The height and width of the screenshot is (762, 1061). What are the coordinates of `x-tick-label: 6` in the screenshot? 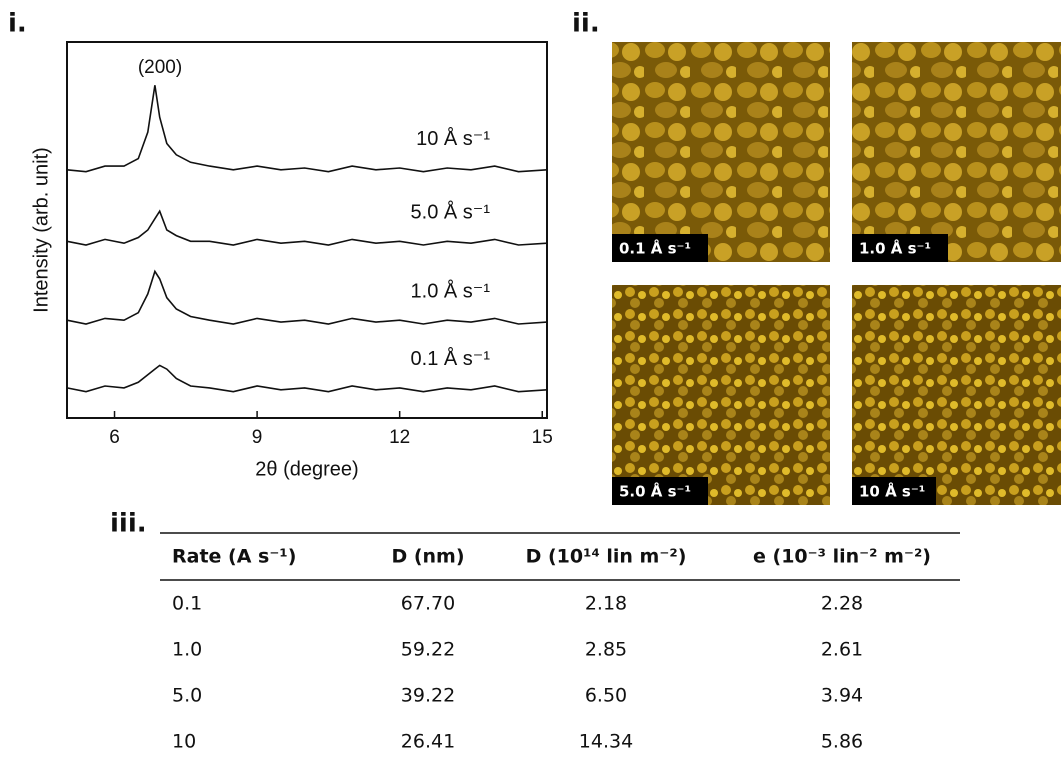 It's located at (114, 437).